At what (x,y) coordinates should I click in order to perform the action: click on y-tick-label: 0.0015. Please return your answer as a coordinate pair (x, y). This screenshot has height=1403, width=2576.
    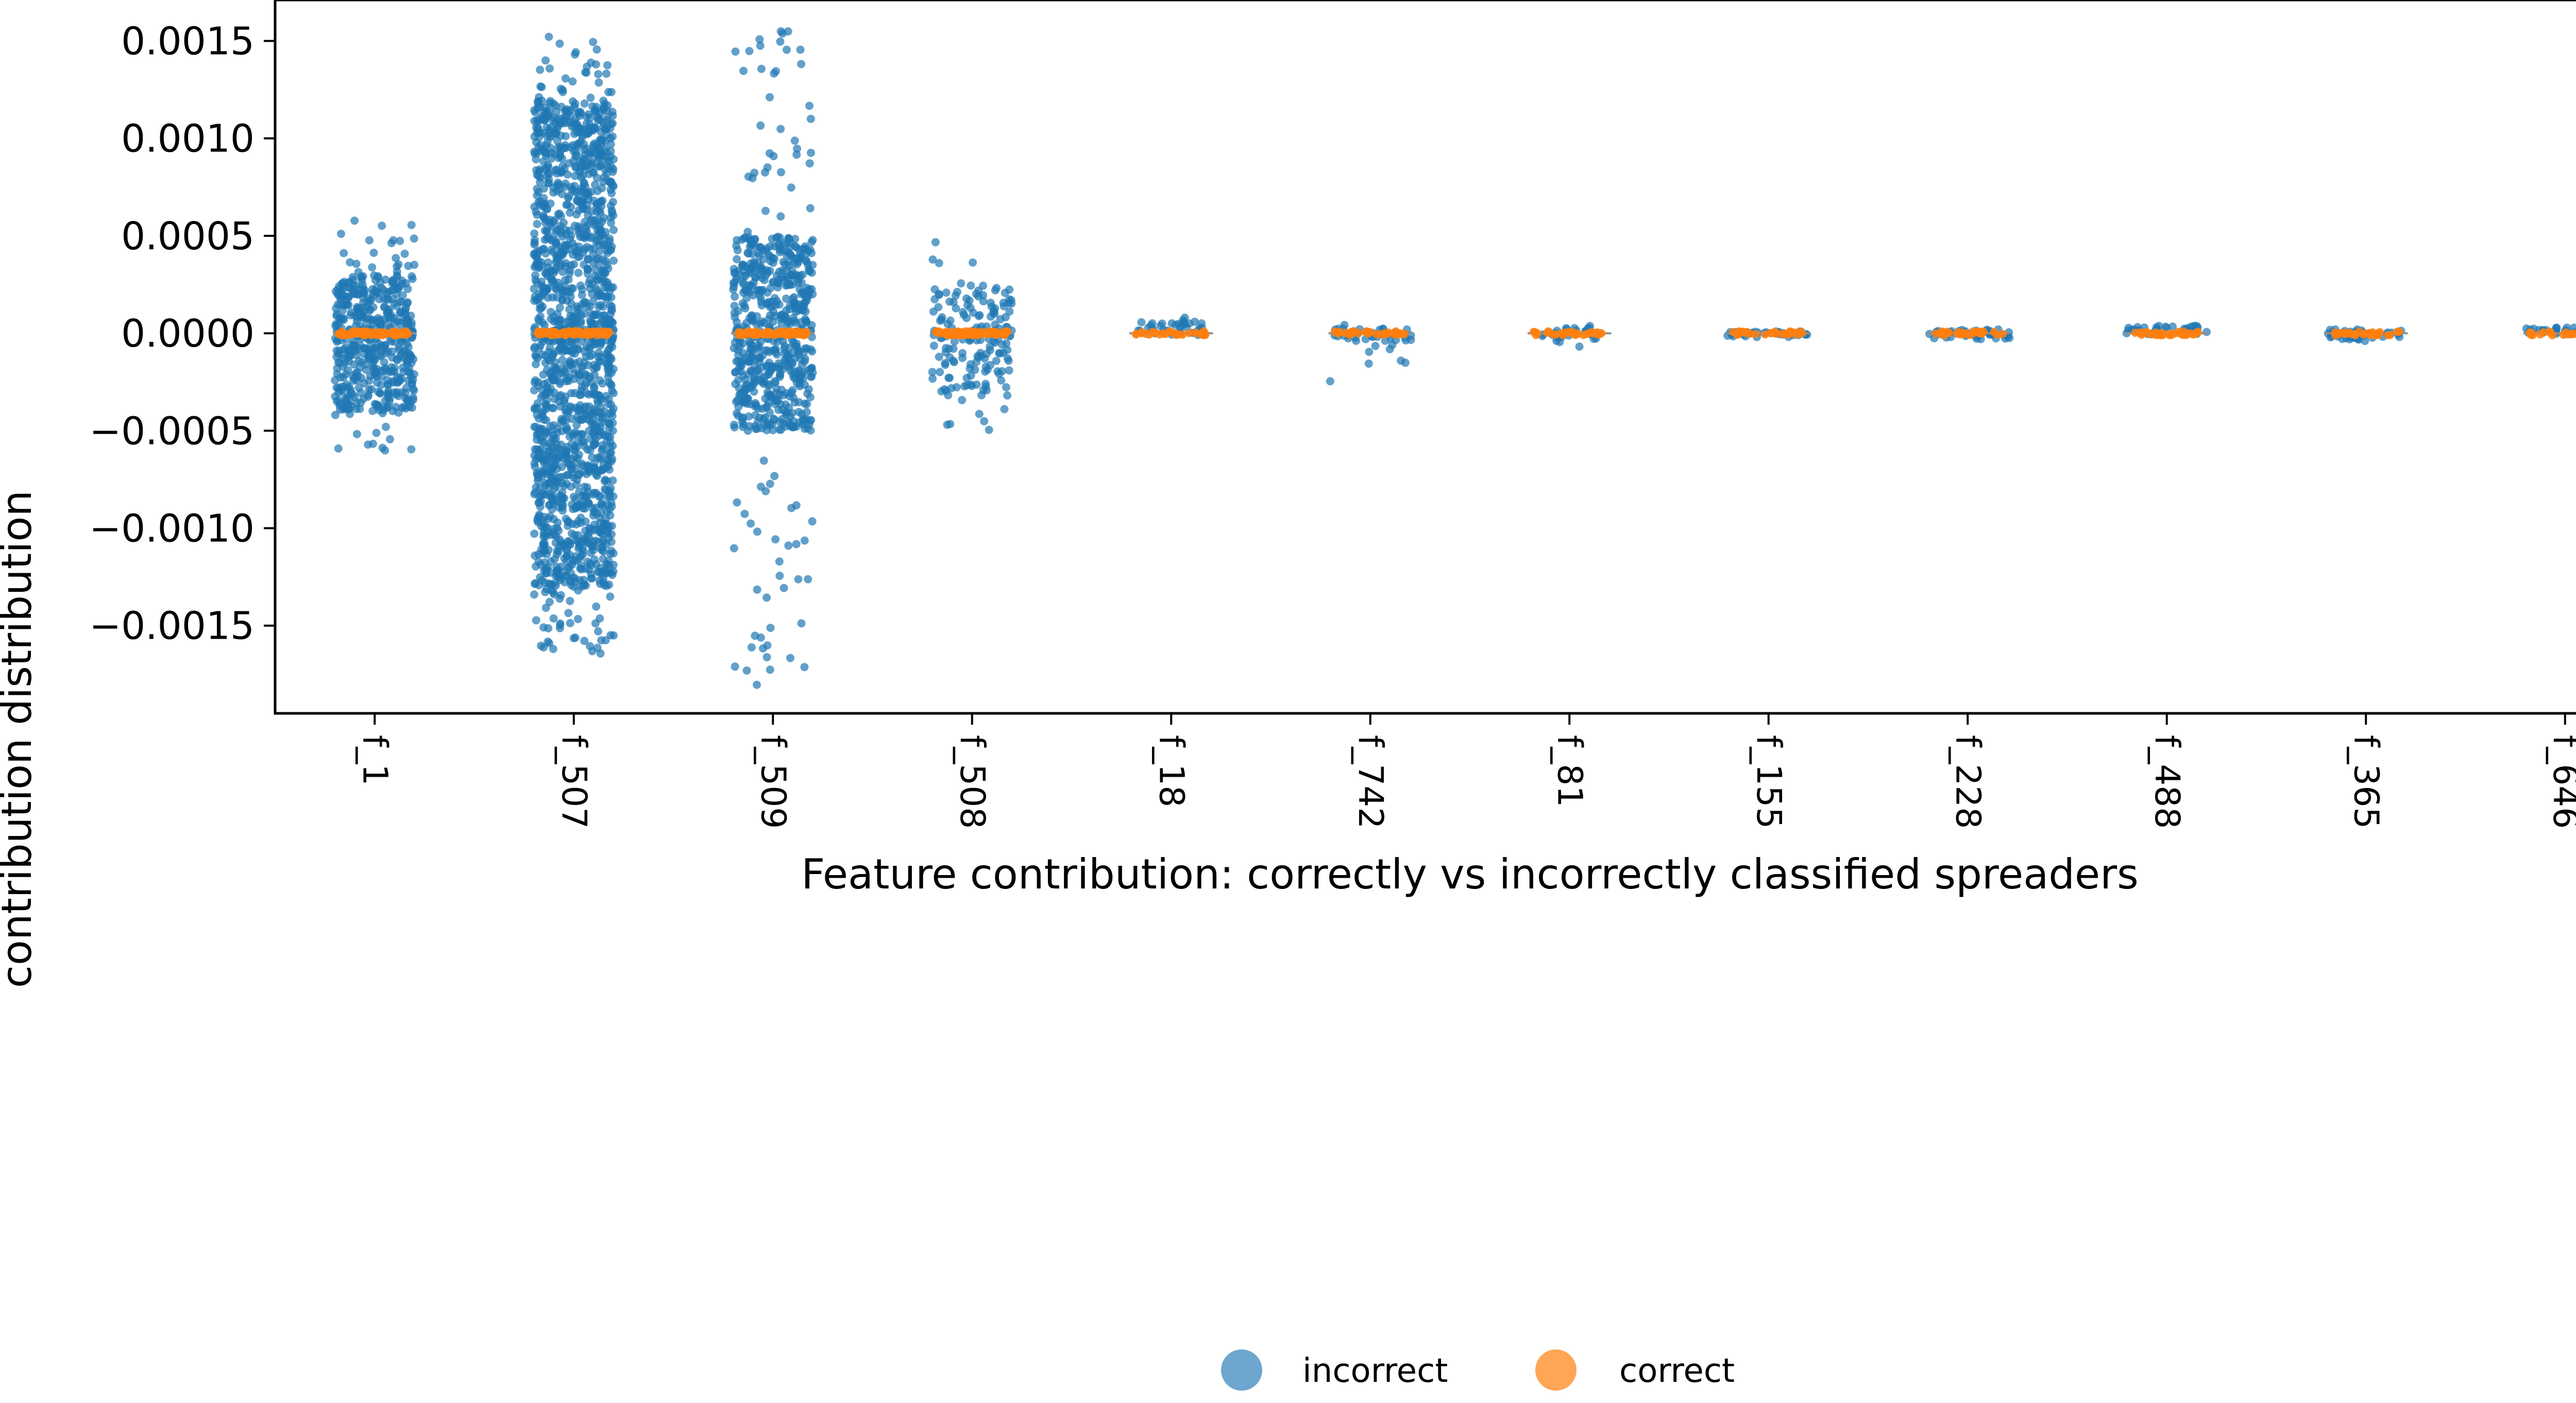
    Looking at the image, I should click on (188, 41).